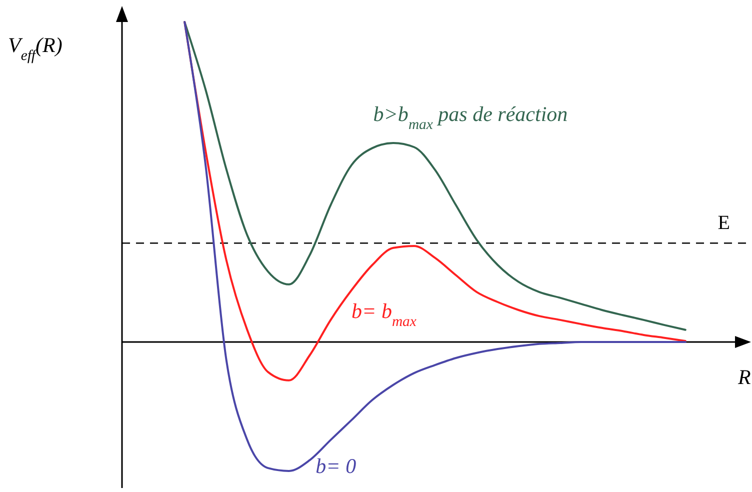 Image resolution: width=752 pixels, height=492 pixels. I want to click on x-axis-title: R, so click(744, 377).